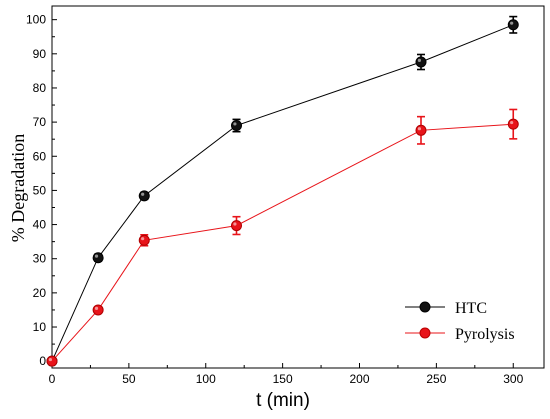  I want to click on legend: HTC Pyrolysis, so click(460, 321).